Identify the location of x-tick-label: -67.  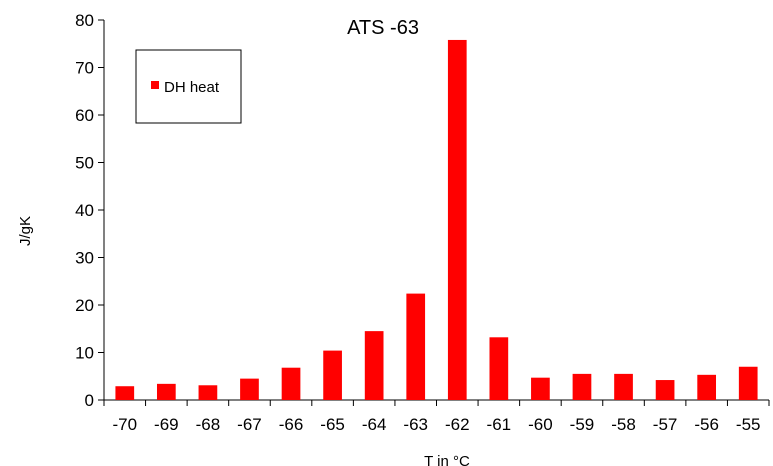
(249, 424).